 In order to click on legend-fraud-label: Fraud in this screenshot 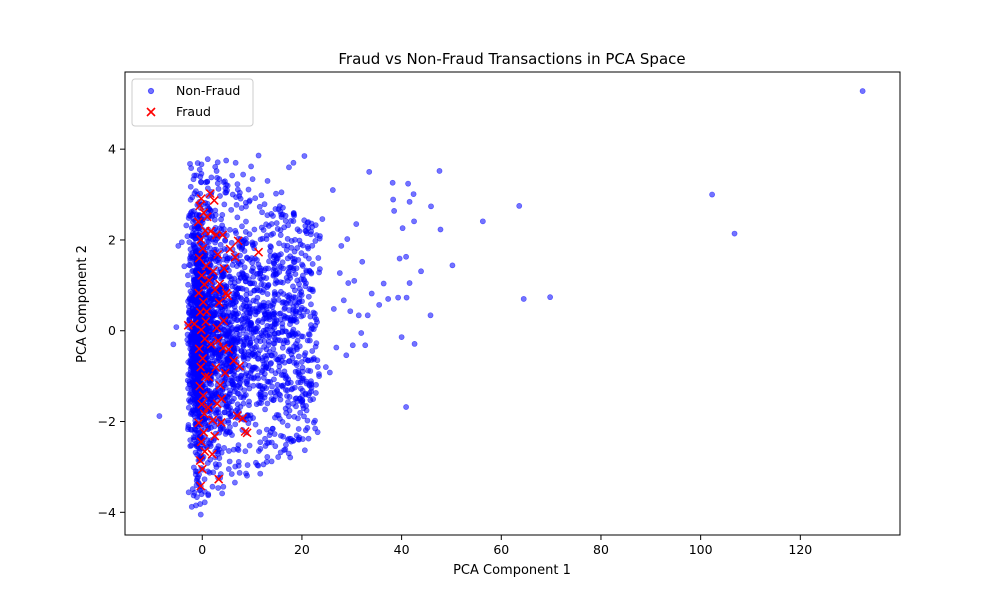, I will do `click(193, 111)`.